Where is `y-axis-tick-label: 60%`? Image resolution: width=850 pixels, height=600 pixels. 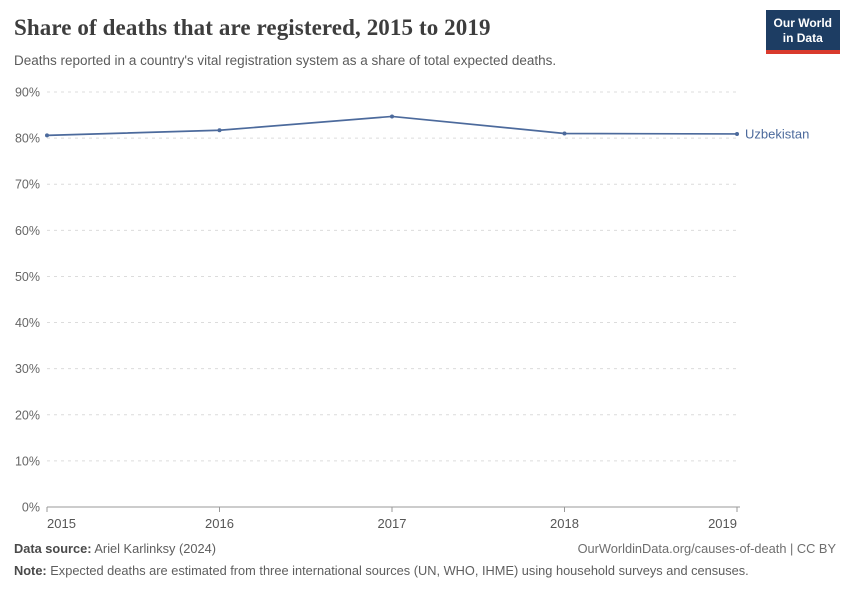 y-axis-tick-label: 60% is located at coordinates (27, 231).